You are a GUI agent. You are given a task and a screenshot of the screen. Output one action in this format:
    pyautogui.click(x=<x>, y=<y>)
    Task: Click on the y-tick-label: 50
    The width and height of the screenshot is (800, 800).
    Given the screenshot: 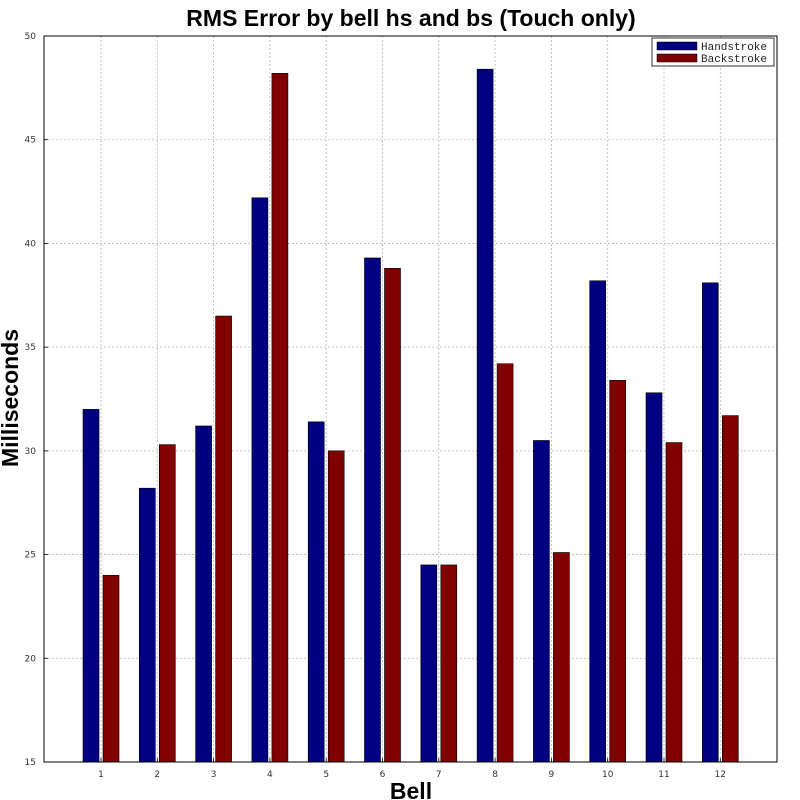 What is the action you would take?
    pyautogui.click(x=31, y=37)
    